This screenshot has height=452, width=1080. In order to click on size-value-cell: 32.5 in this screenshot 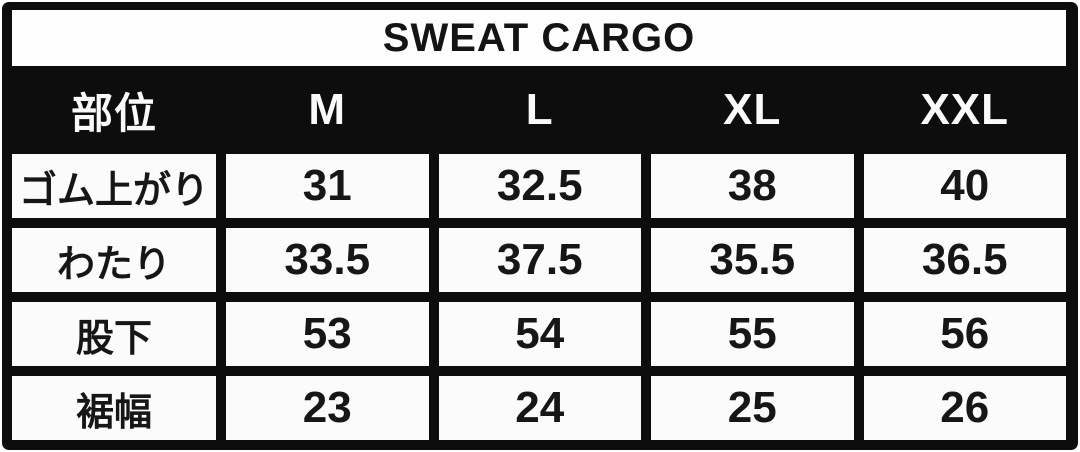, I will do `click(539, 186)`.